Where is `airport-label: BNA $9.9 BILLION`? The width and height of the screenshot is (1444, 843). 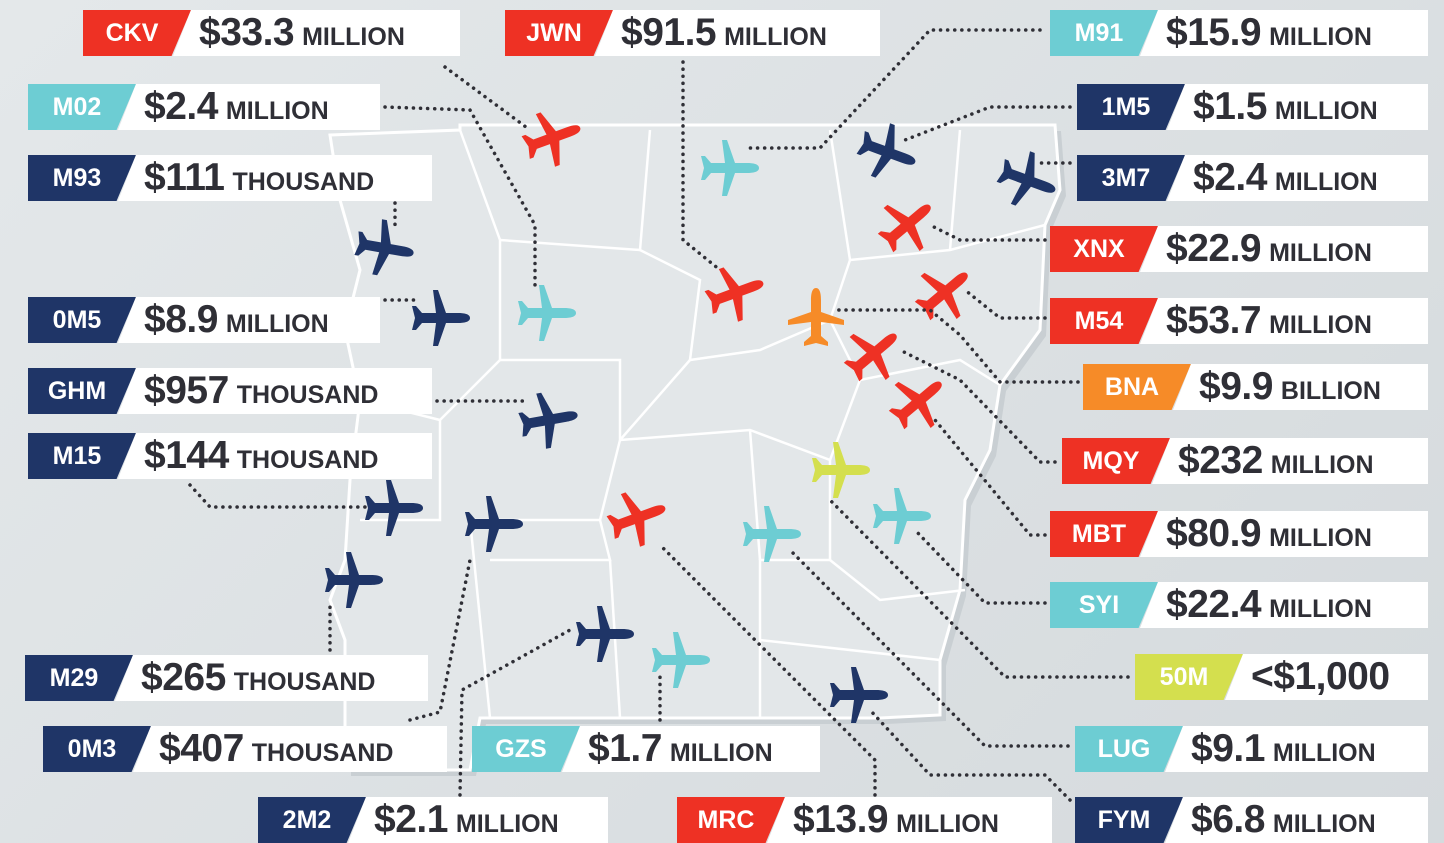 airport-label: BNA $9.9 BILLION is located at coordinates (1255, 387).